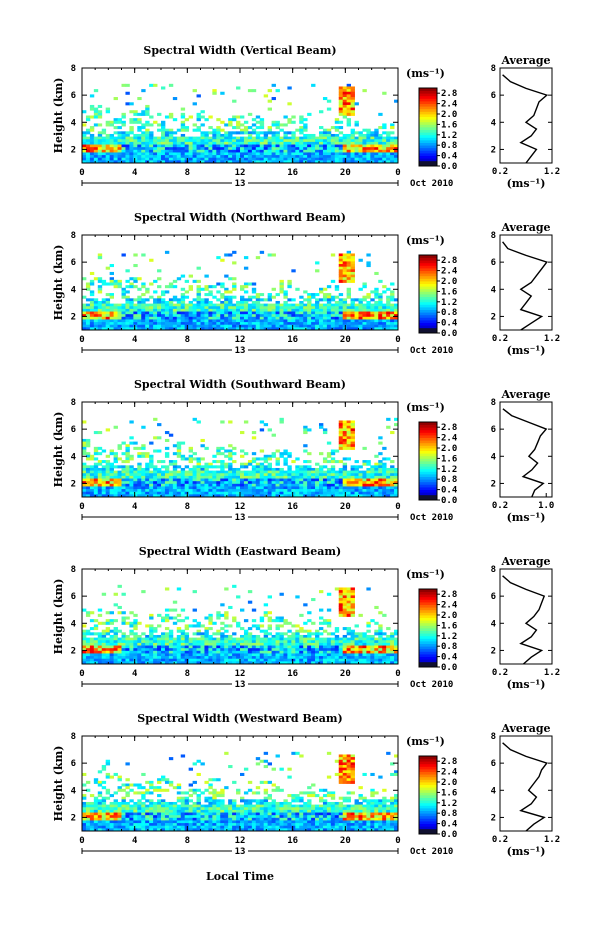 The image size is (616, 929). What do you see at coordinates (493, 150) in the screenshot?
I see `average-y-tick-label: 2` at bounding box center [493, 150].